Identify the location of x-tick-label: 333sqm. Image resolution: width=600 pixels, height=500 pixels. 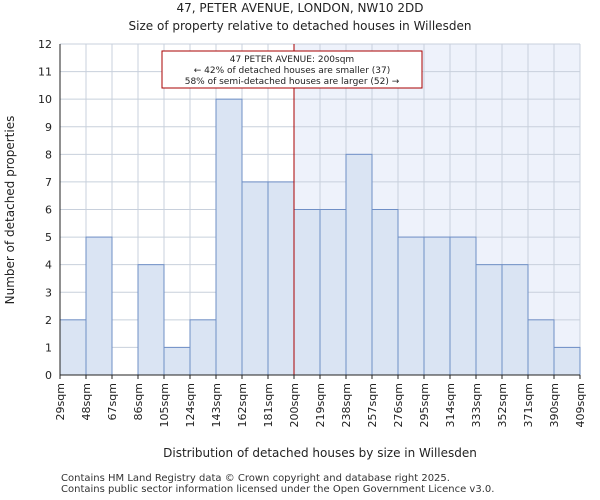
(476, 405).